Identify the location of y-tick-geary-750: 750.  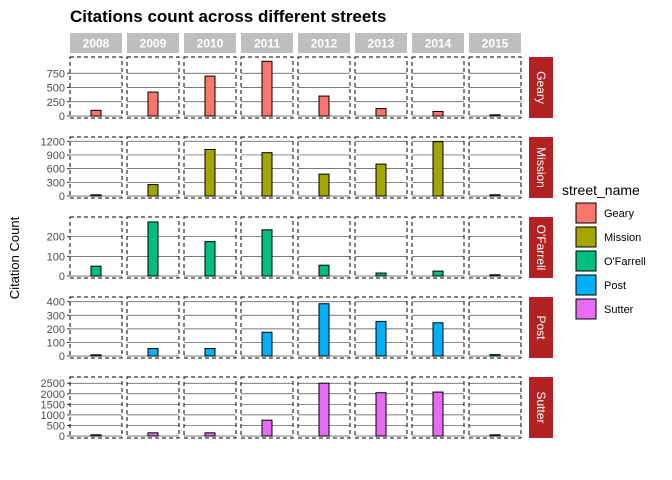
(56, 74).